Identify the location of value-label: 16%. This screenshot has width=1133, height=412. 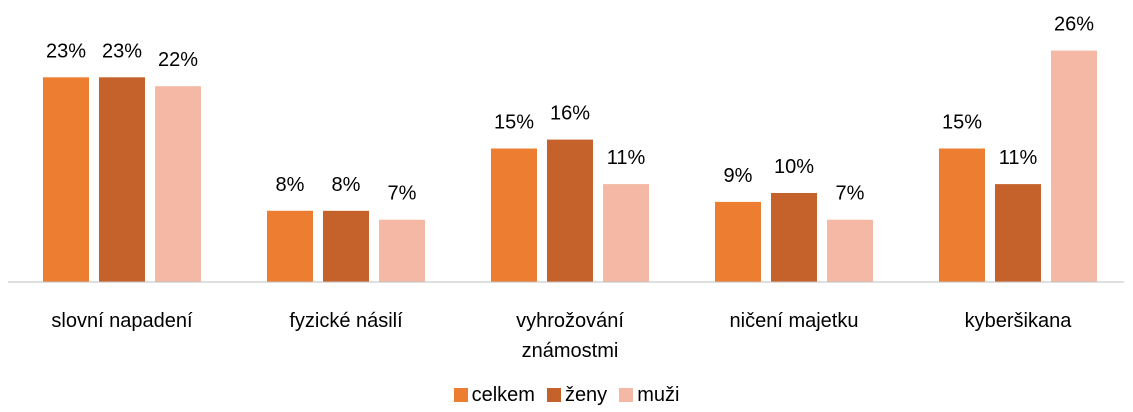
(570, 114).